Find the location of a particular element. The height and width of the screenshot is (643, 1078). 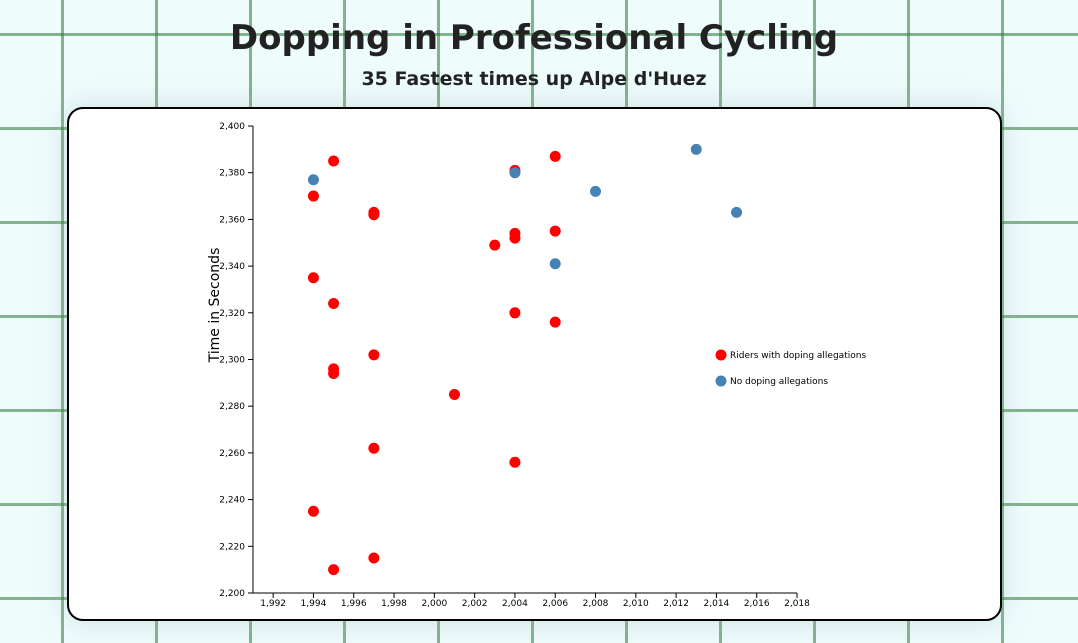

x-tick-label: 2,016 is located at coordinates (757, 604).